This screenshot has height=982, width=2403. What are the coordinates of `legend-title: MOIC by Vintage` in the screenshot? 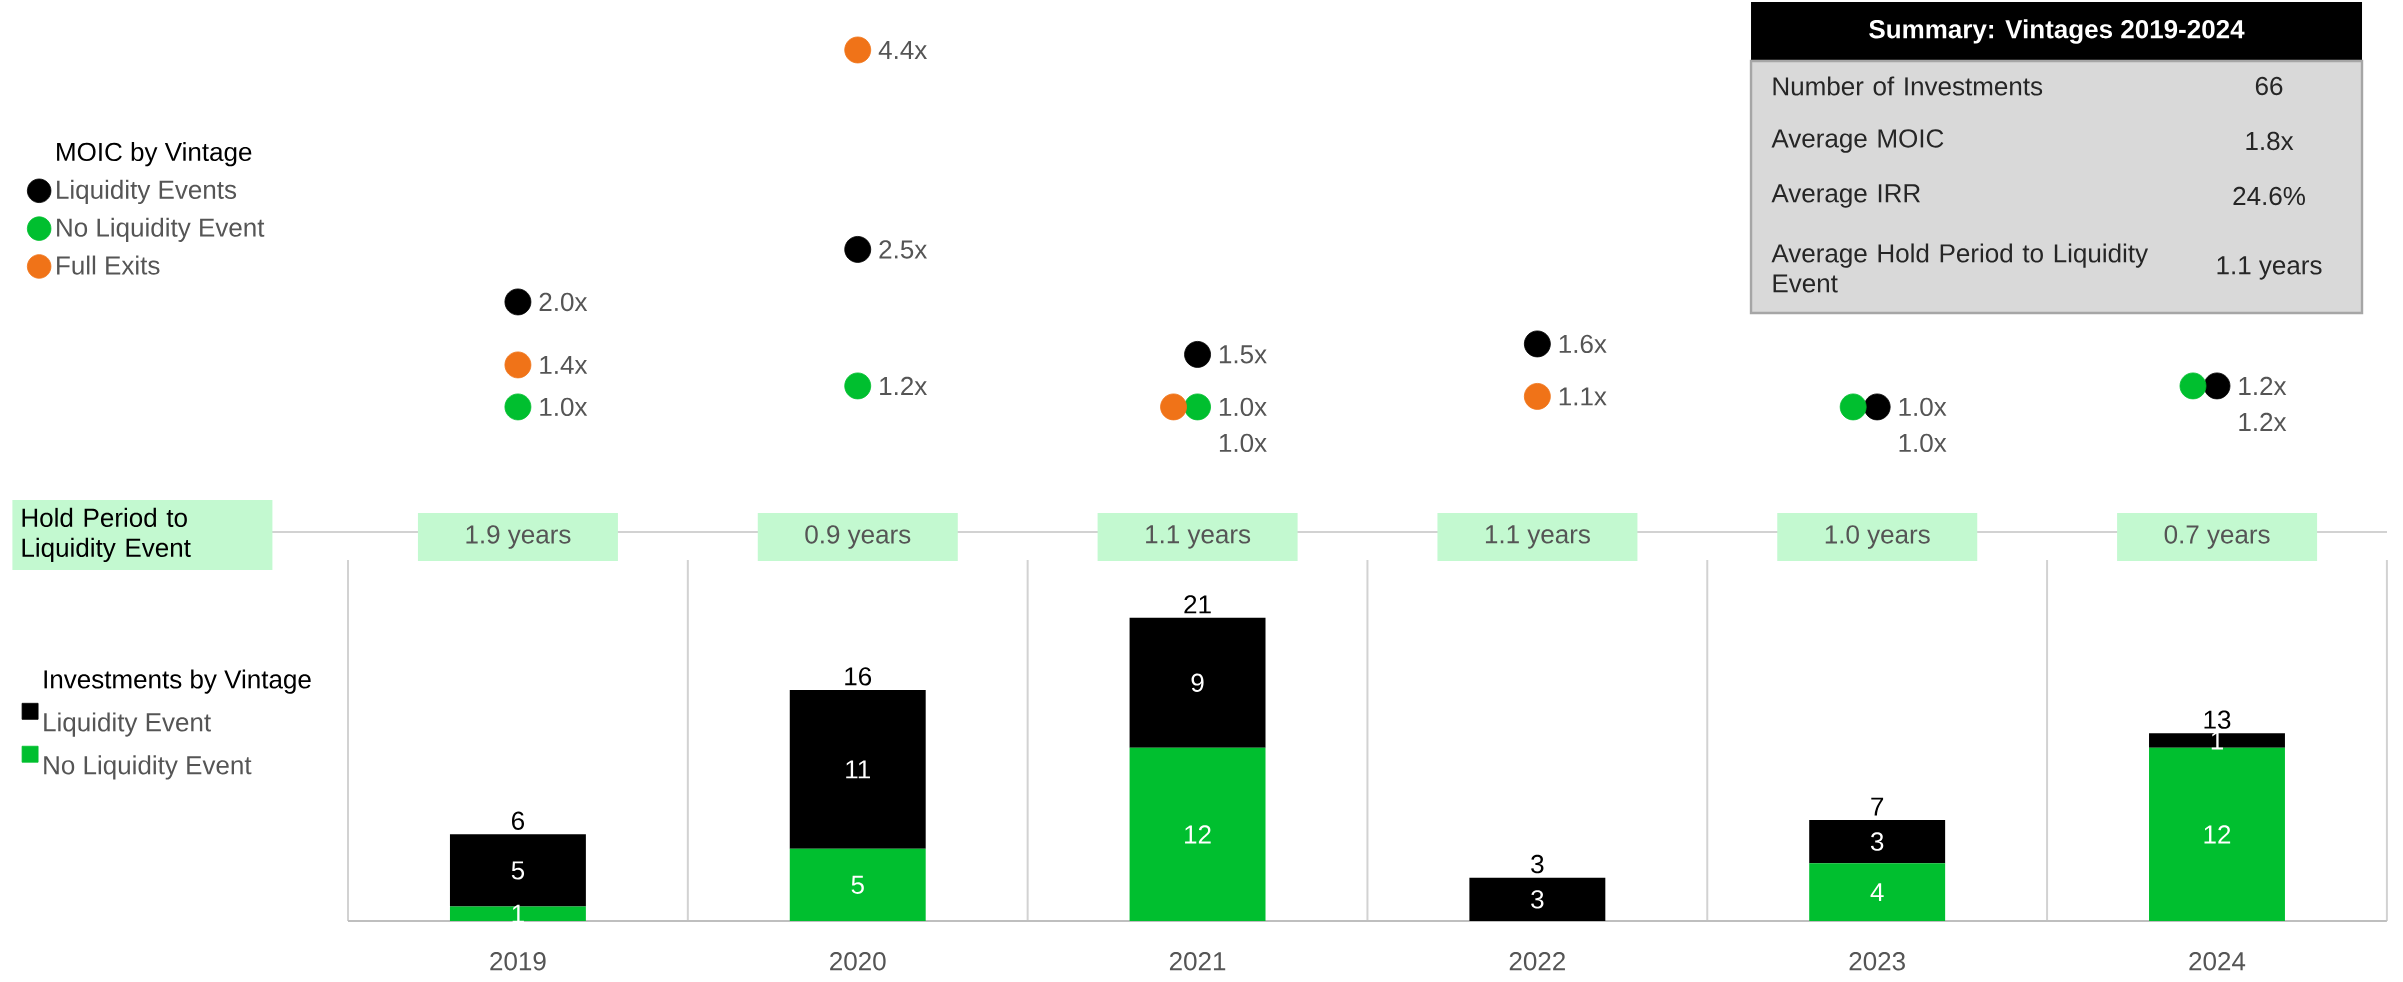 It's located at (154, 154).